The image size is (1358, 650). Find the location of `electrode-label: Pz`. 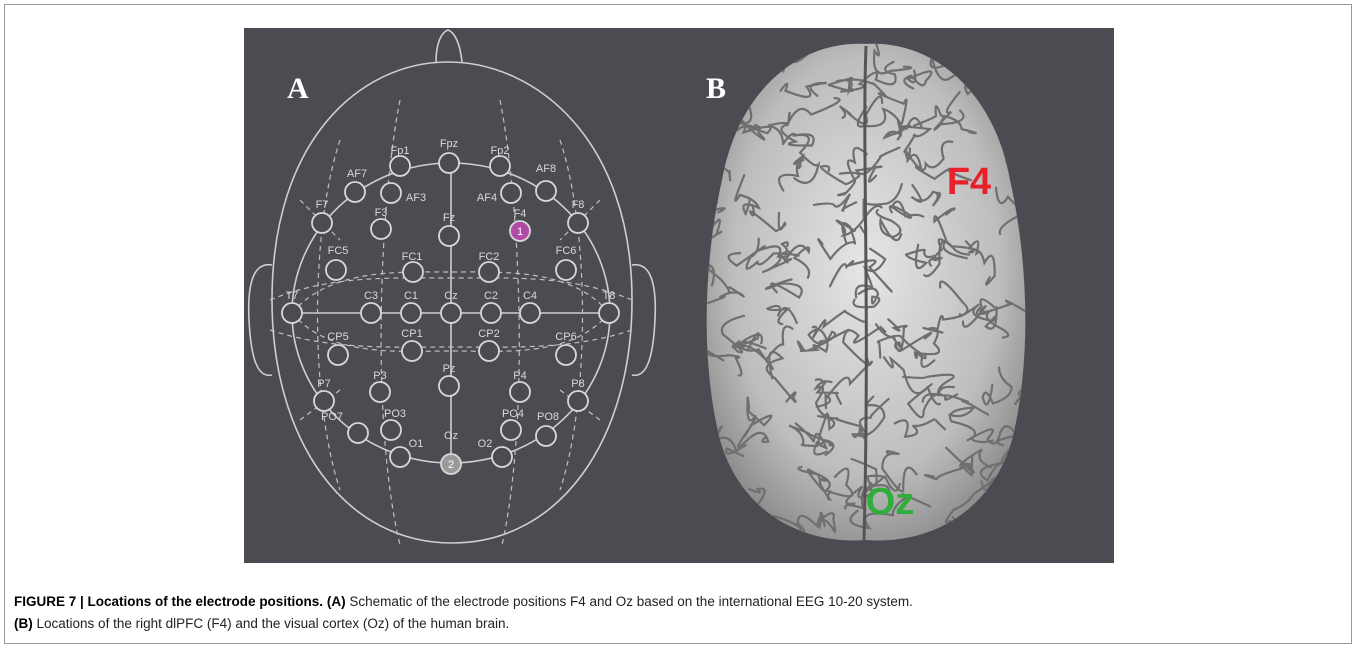

electrode-label: Pz is located at coordinates (449, 369).